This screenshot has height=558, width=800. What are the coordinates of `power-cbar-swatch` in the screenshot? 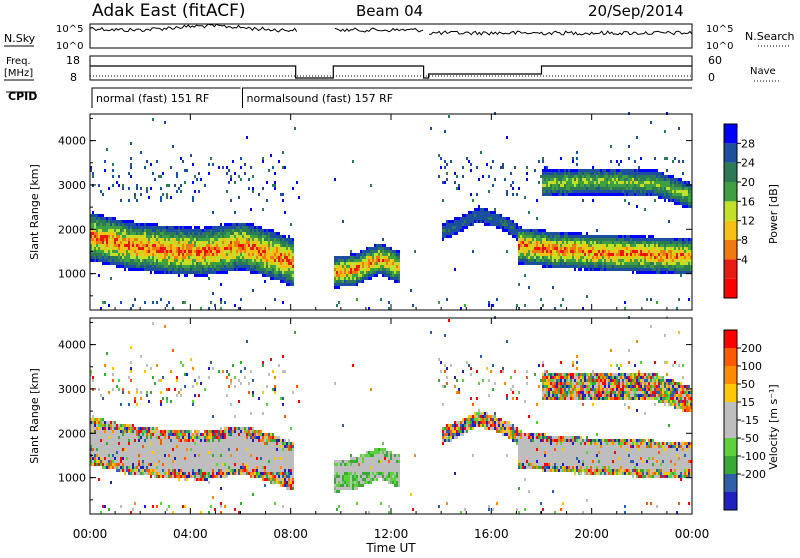 It's located at (730, 230).